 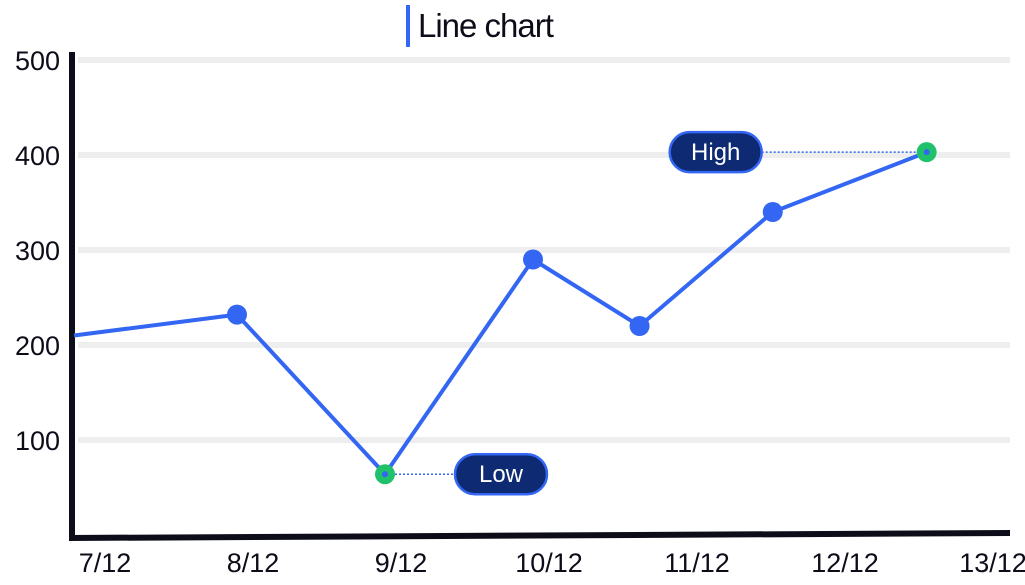 What do you see at coordinates (253, 563) in the screenshot?
I see `x-tick-label: 8/12` at bounding box center [253, 563].